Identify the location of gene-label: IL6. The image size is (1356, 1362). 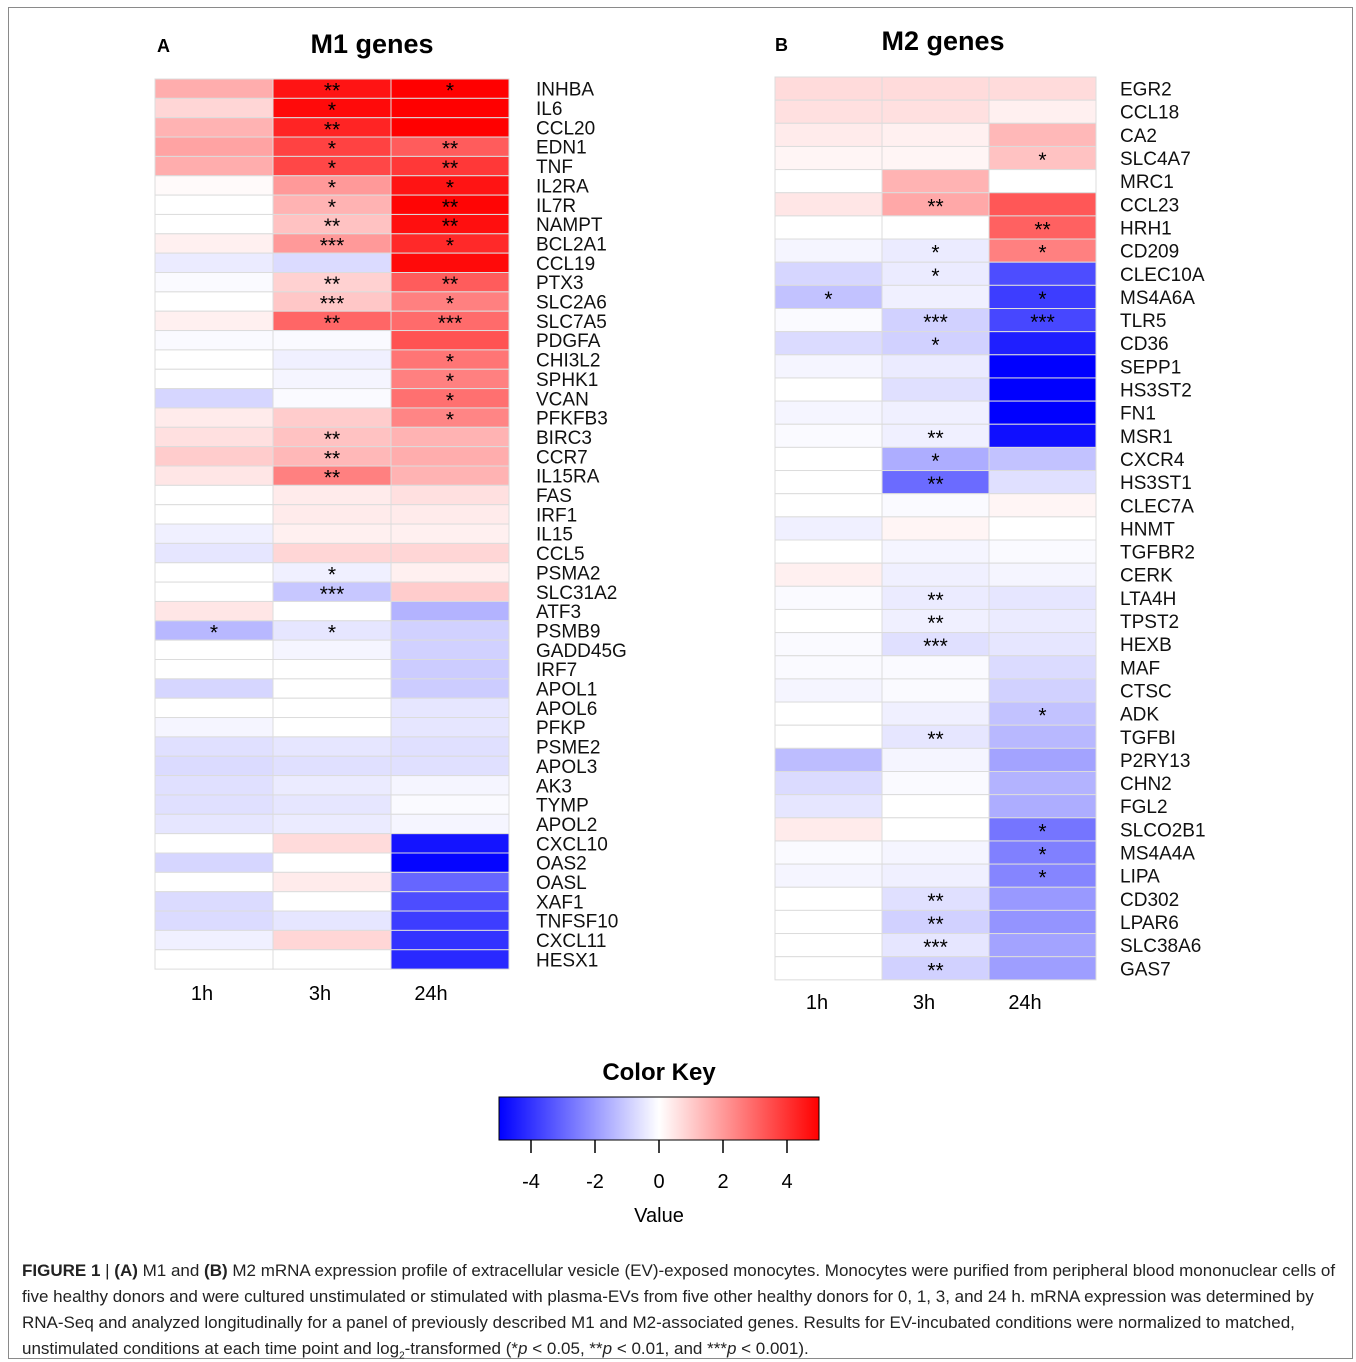
(549, 109).